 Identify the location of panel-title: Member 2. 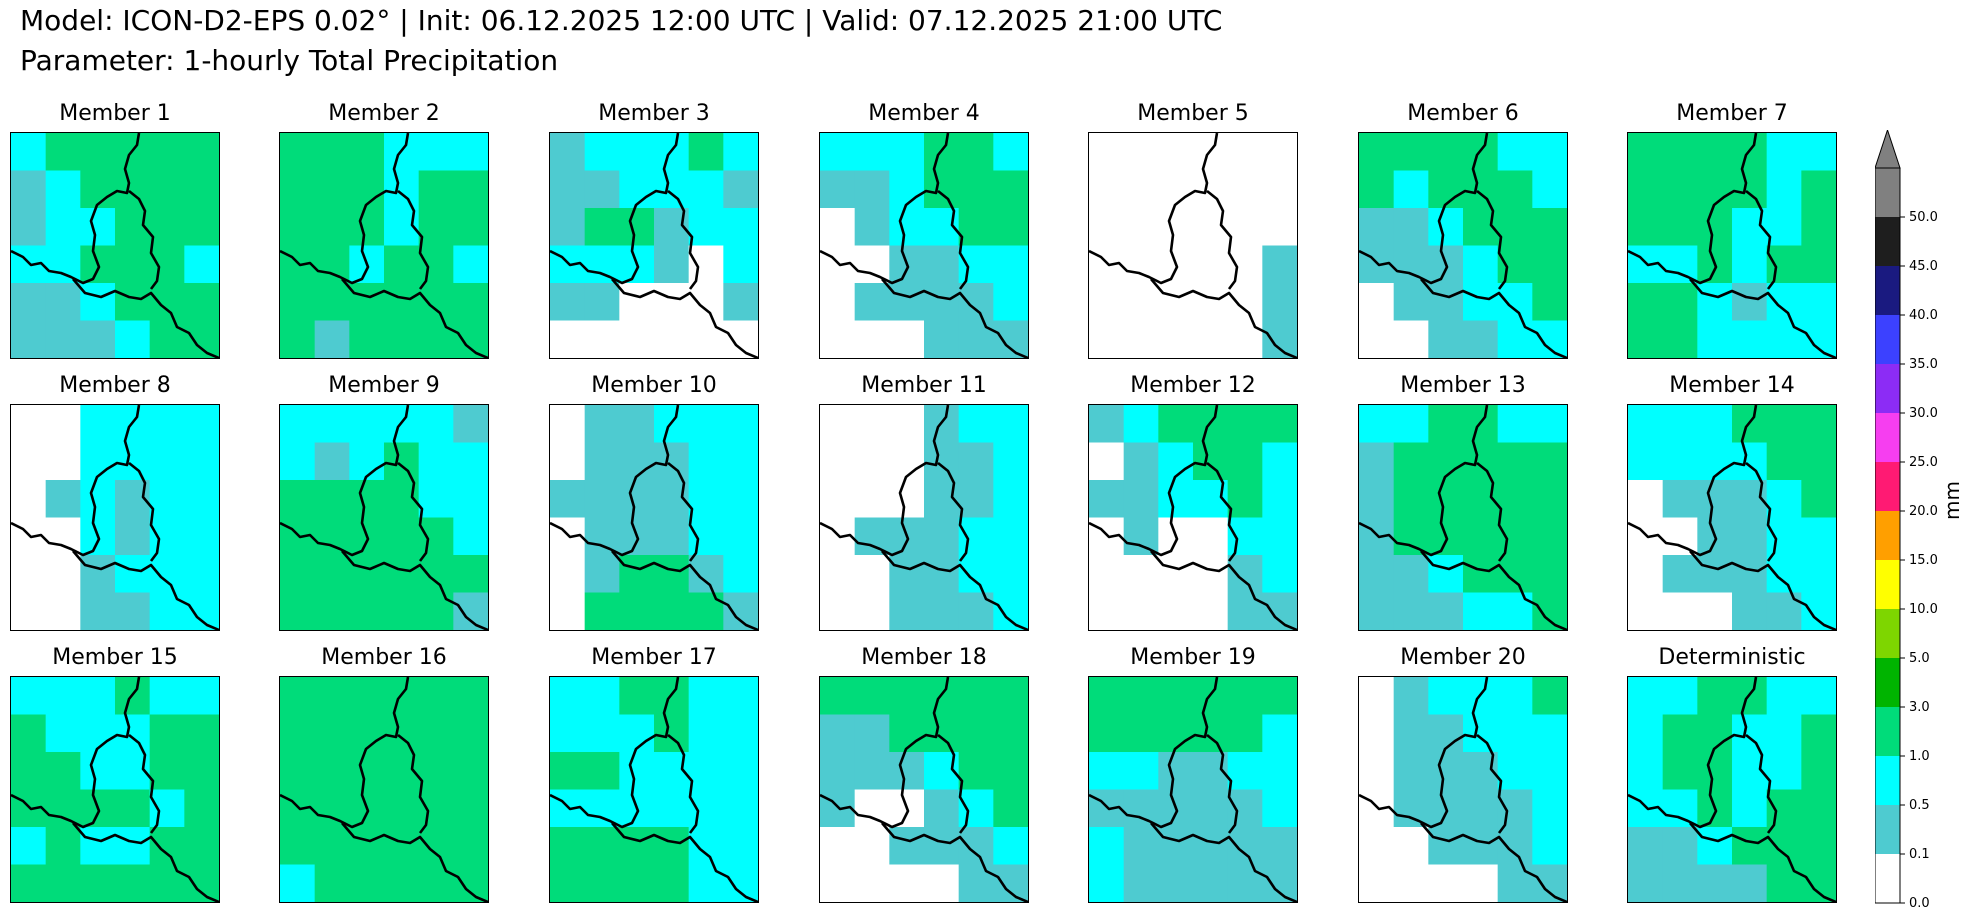
(384, 113).